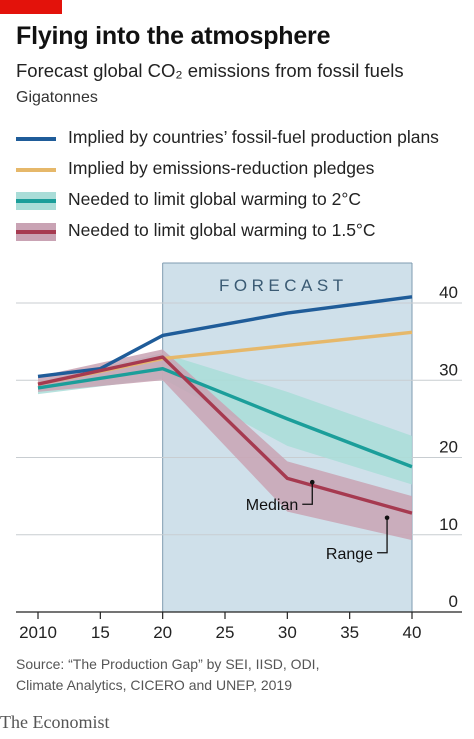 This screenshot has height=739, width=474. I want to click on range-leader-dot, so click(387, 518).